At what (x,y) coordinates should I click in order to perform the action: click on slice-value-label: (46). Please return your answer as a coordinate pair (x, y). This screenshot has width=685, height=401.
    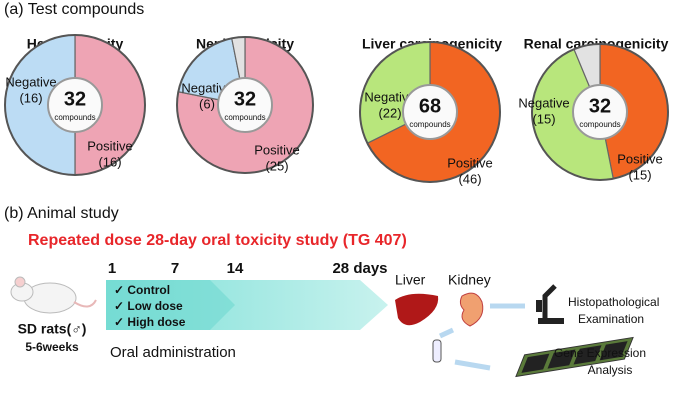
    Looking at the image, I should click on (469, 178).